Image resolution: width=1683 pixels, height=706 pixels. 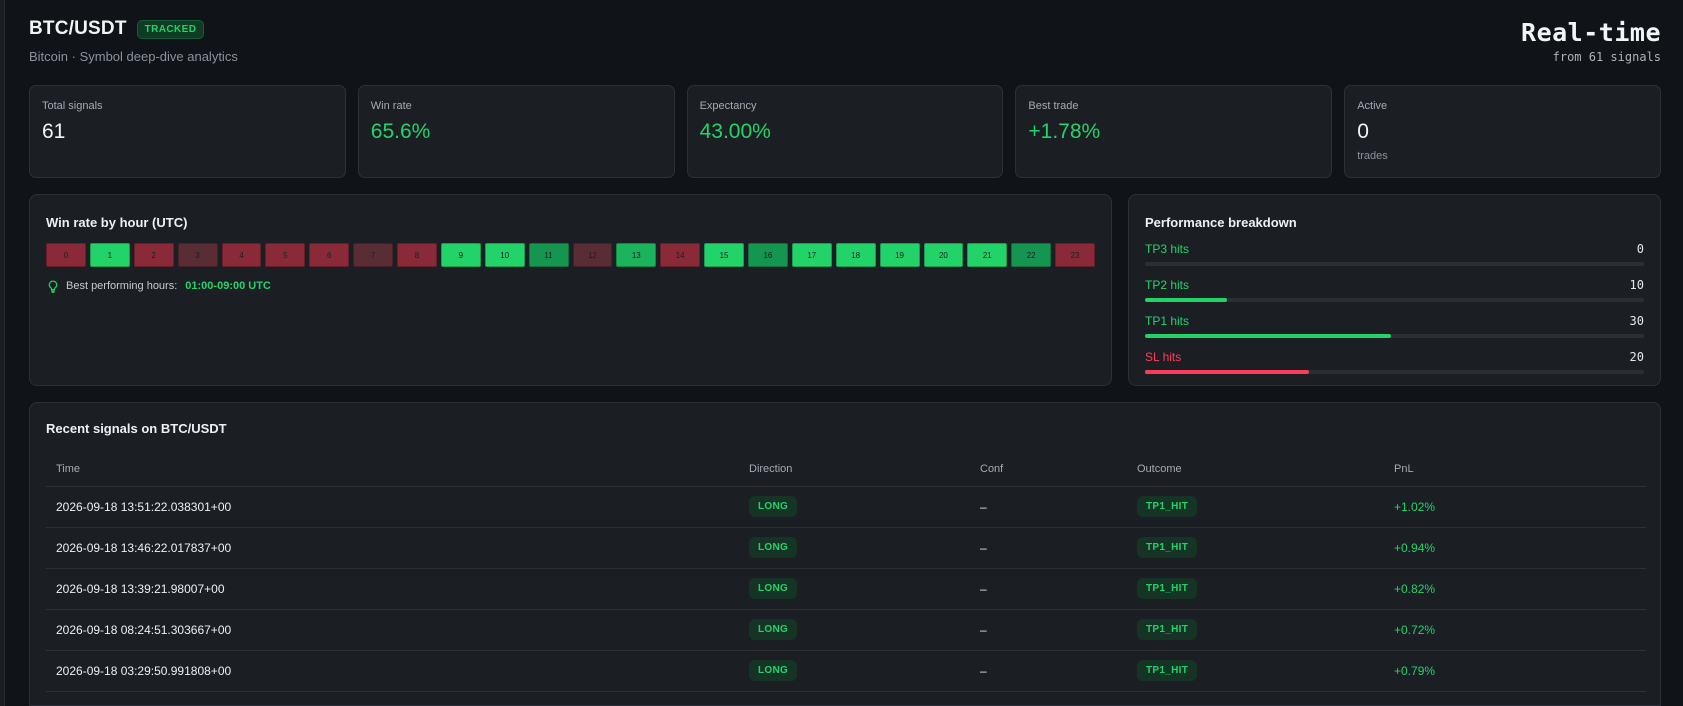 What do you see at coordinates (400, 131) in the screenshot?
I see `stat-value: 65.6%` at bounding box center [400, 131].